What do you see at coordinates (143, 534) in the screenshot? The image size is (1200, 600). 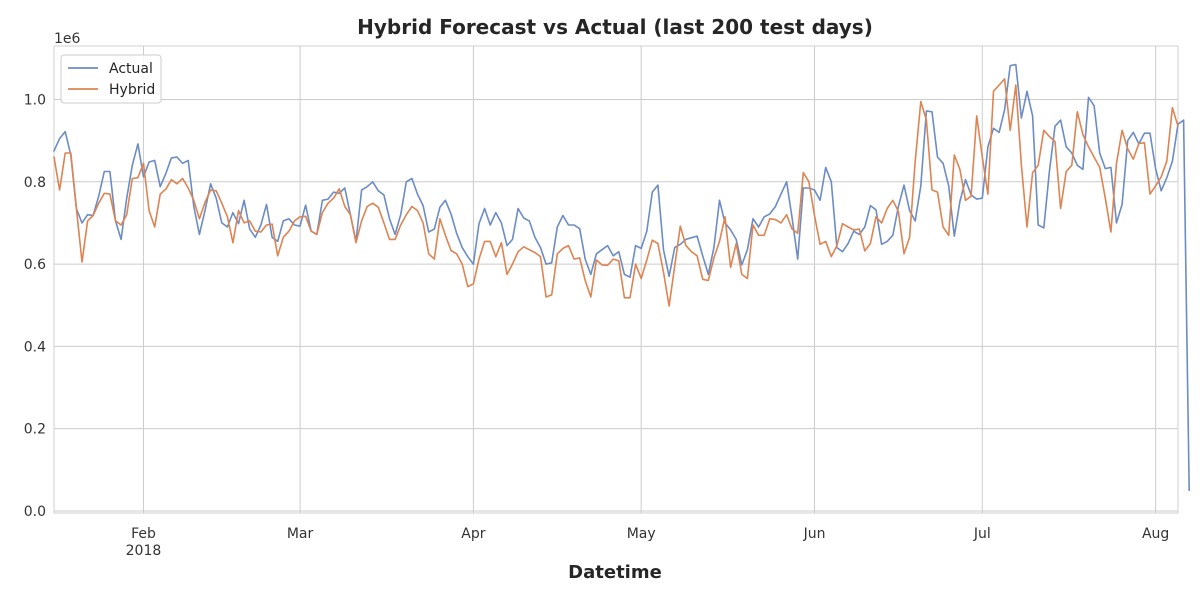 I see `x-tick-label: Feb` at bounding box center [143, 534].